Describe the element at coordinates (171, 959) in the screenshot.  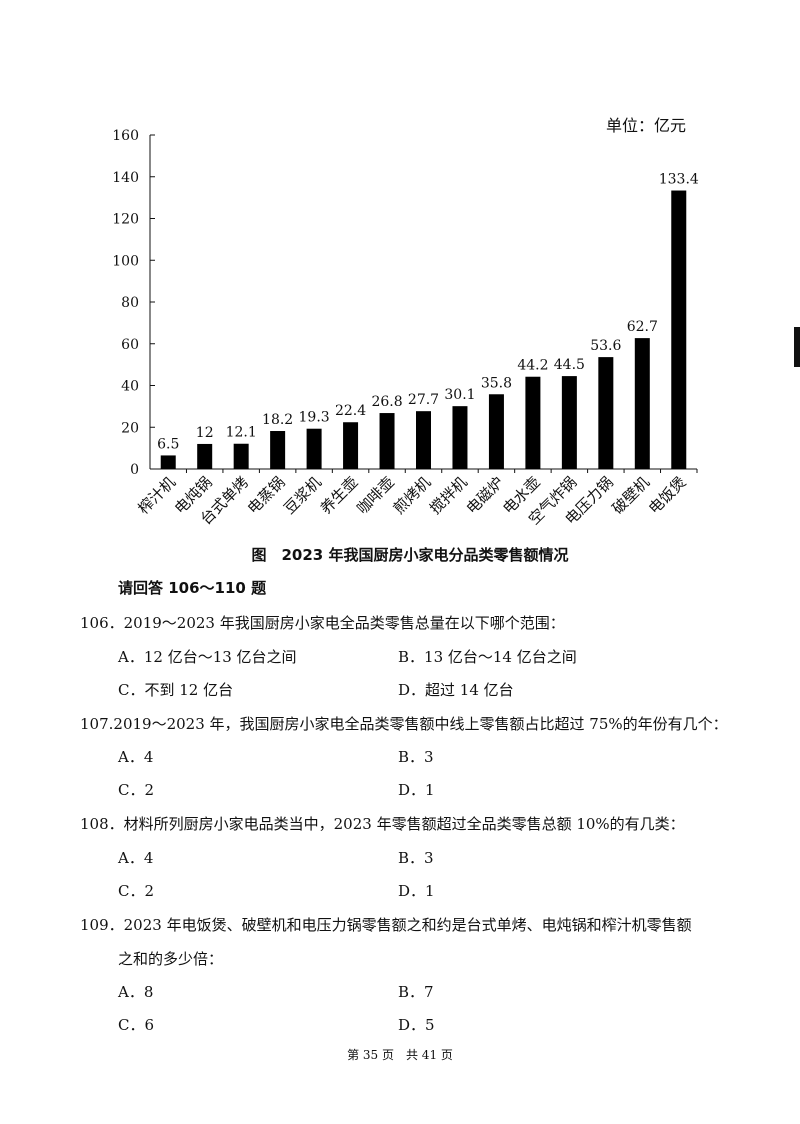
I see `question-109-continued: 之和的多少倍：` at that location.